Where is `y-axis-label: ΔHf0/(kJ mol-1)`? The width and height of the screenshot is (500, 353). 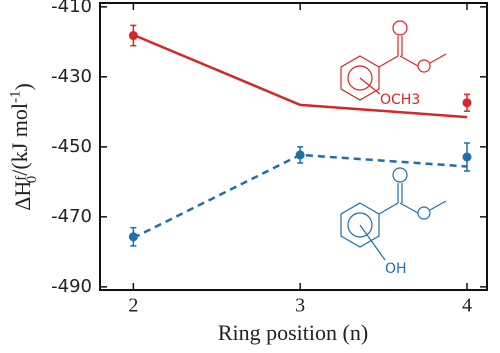
y-axis-label: ΔHf0/(kJ mol-1) is located at coordinates (23, 147).